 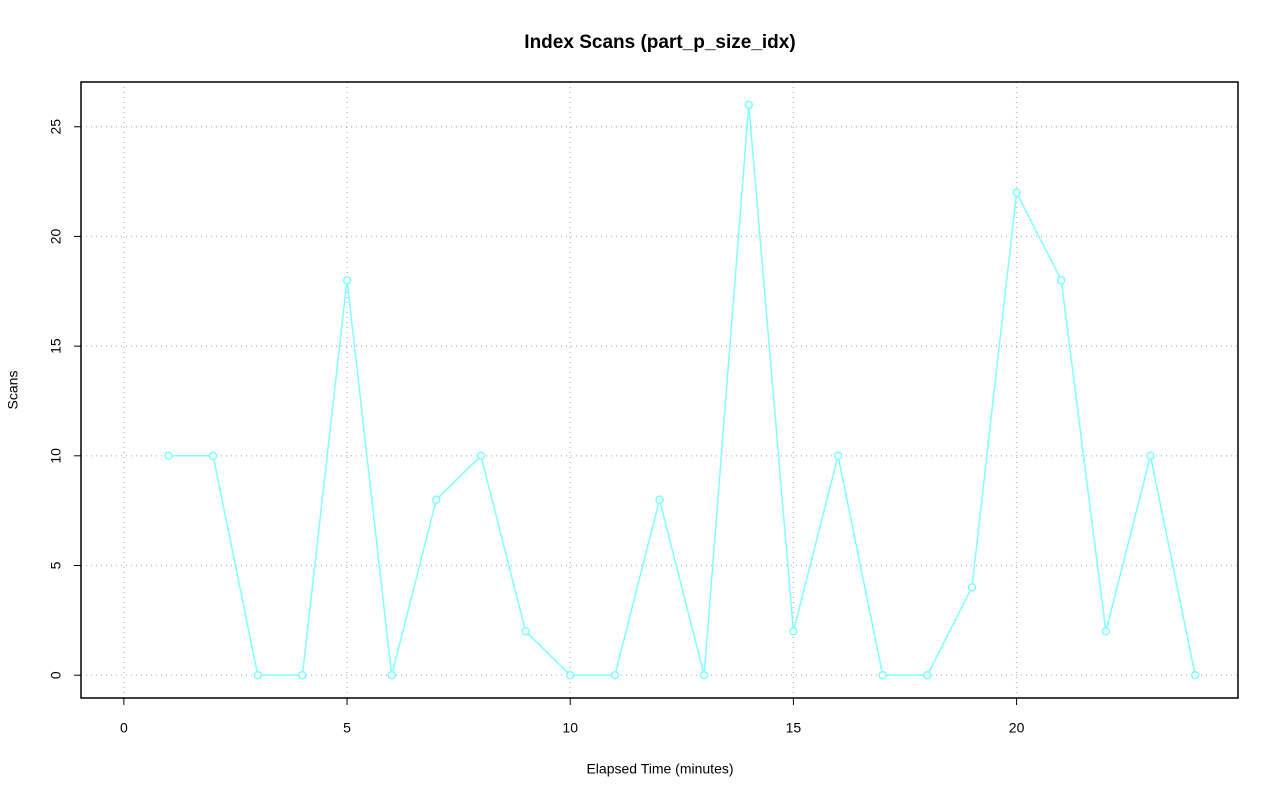 What do you see at coordinates (347, 728) in the screenshot?
I see `x-tick-label: 5` at bounding box center [347, 728].